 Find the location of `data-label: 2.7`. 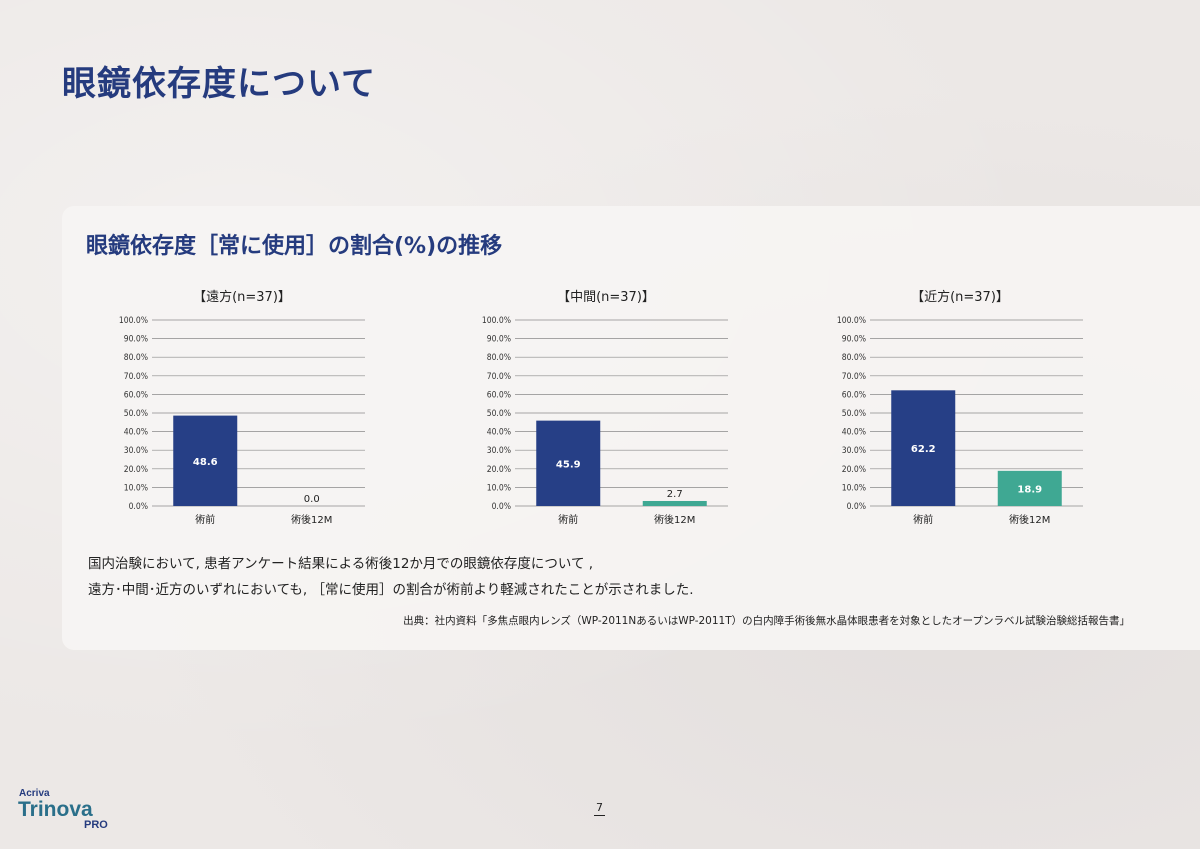

data-label: 2.7 is located at coordinates (675, 494).